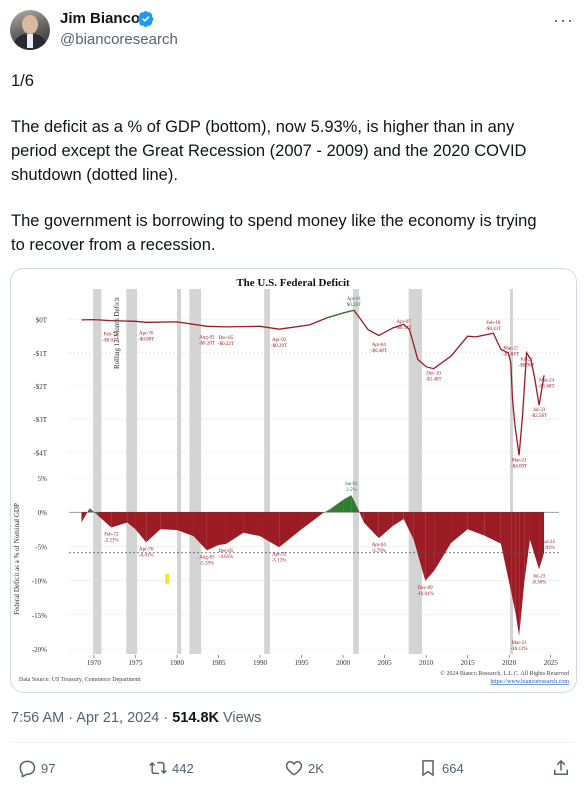 This screenshot has width=585, height=789. I want to click on xtick-label: 1985, so click(218, 663).